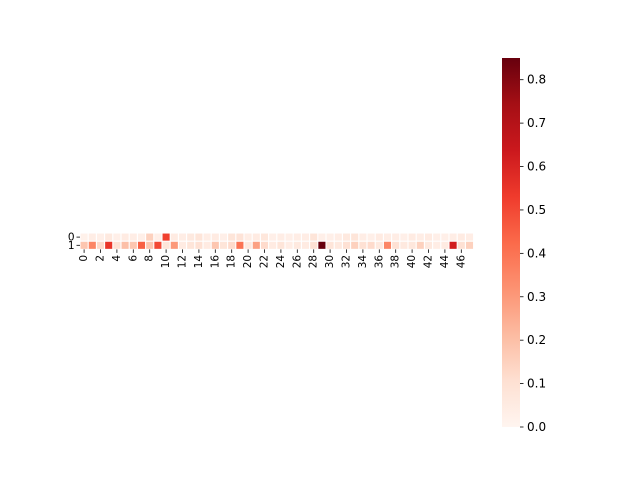 This screenshot has height=480, width=640. I want to click on heatmap-cell-r0-c17, so click(223, 237).